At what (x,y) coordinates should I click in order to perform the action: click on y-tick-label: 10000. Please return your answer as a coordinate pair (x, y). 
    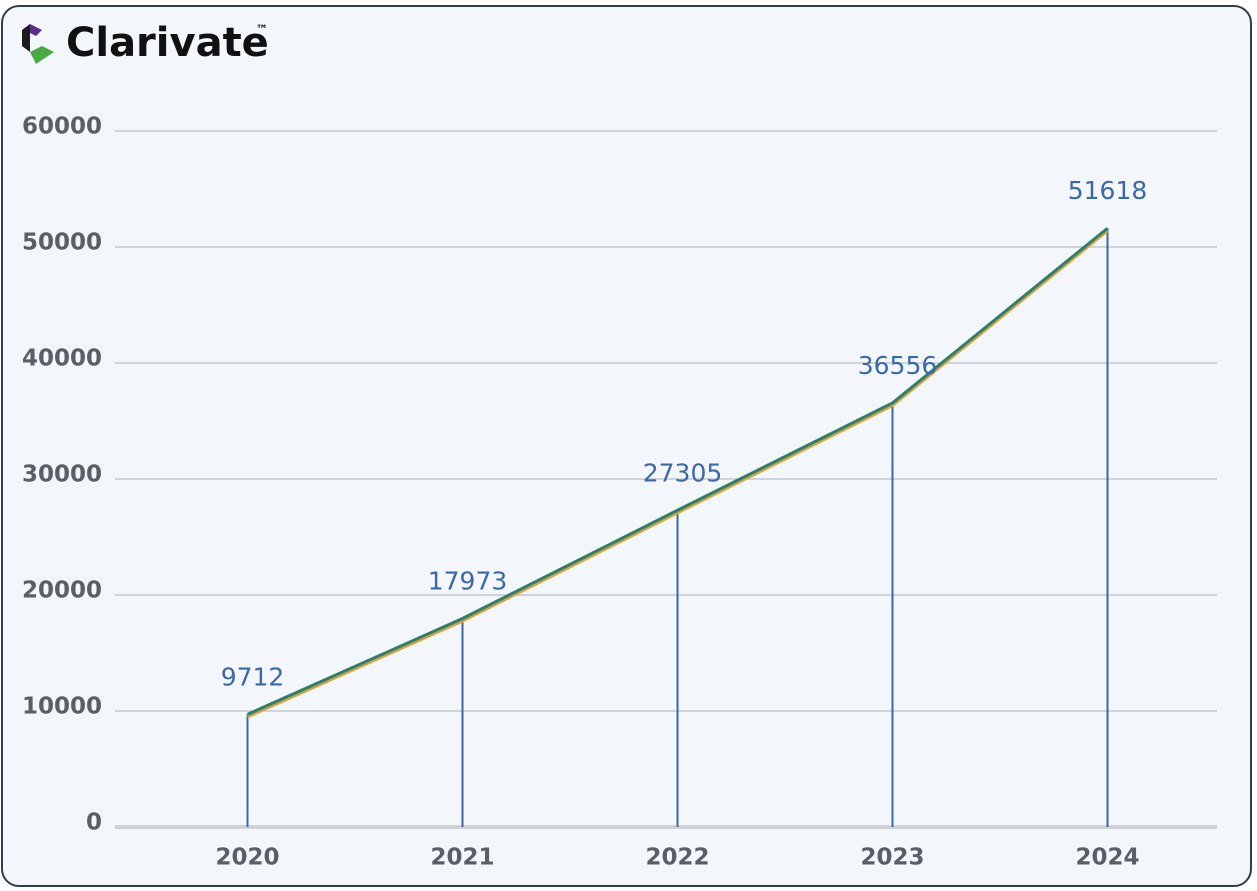
    Looking at the image, I should click on (62, 707).